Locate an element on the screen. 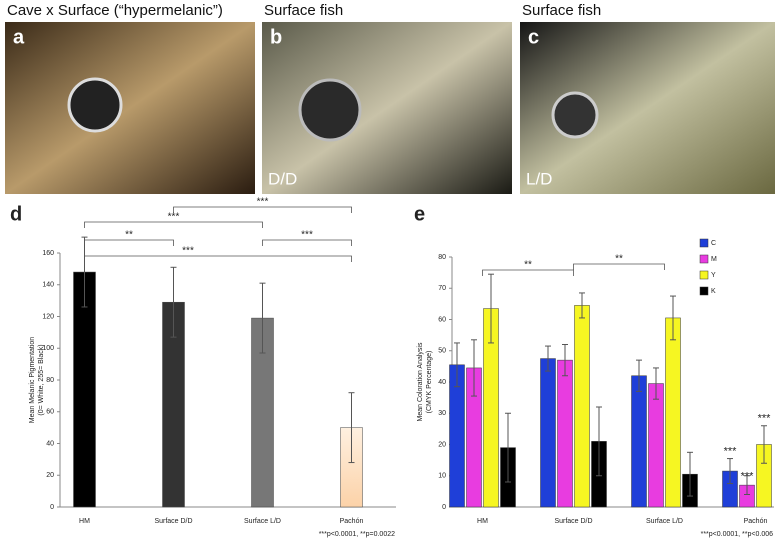 The image size is (778, 542). legend-label: K is located at coordinates (713, 291).